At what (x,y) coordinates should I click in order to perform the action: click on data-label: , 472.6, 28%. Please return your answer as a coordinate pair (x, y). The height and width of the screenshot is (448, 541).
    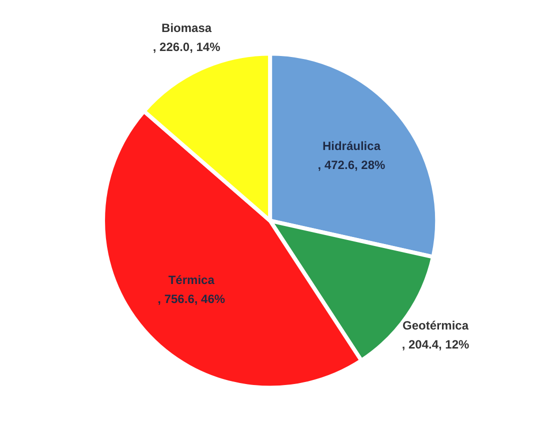
    Looking at the image, I should click on (352, 165).